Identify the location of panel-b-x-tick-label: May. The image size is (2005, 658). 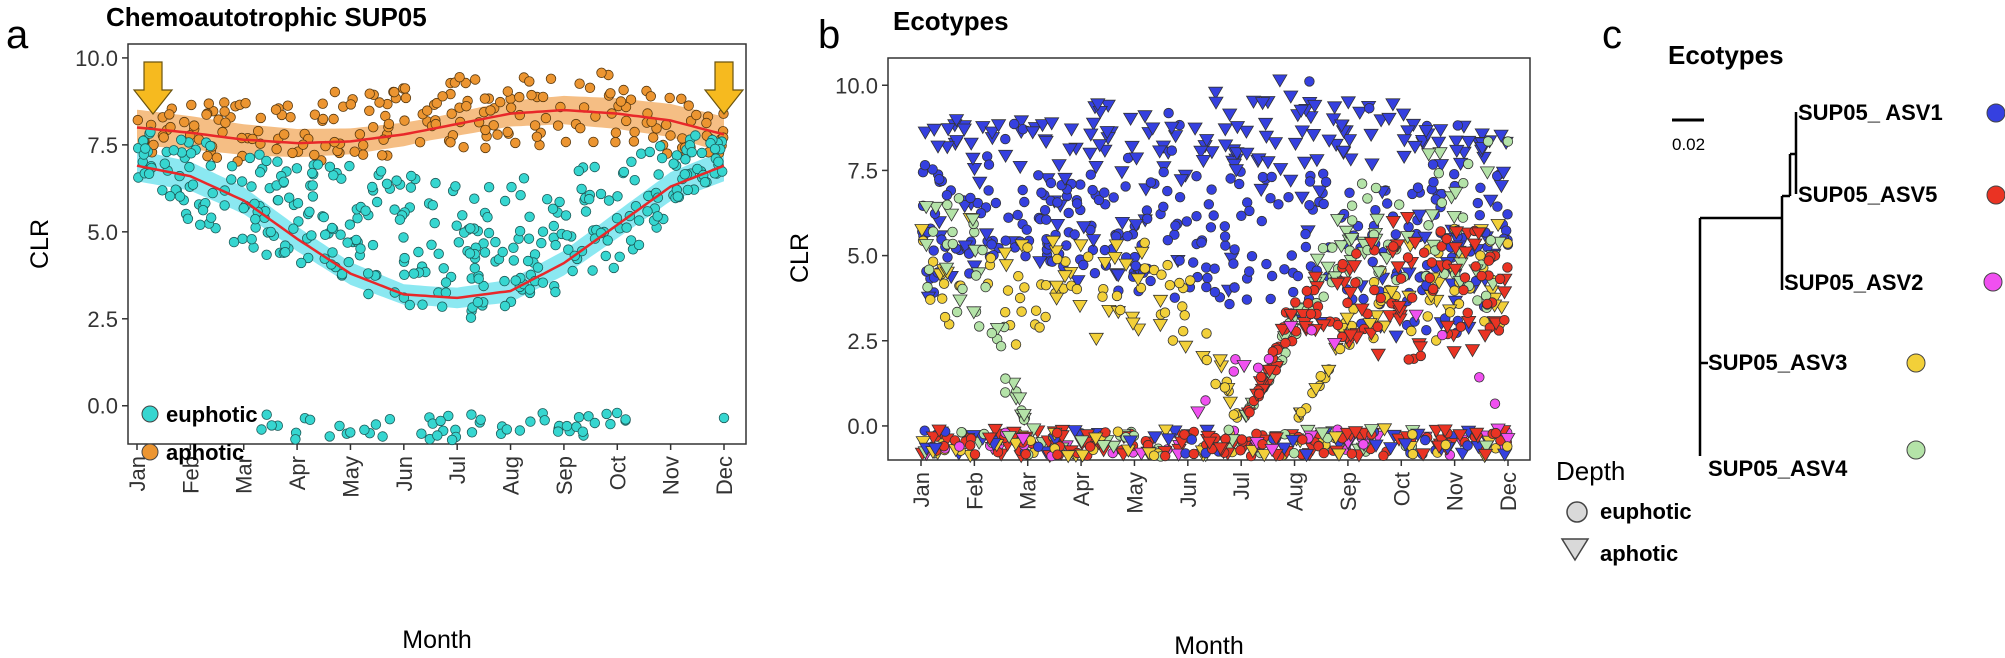
(1134, 493).